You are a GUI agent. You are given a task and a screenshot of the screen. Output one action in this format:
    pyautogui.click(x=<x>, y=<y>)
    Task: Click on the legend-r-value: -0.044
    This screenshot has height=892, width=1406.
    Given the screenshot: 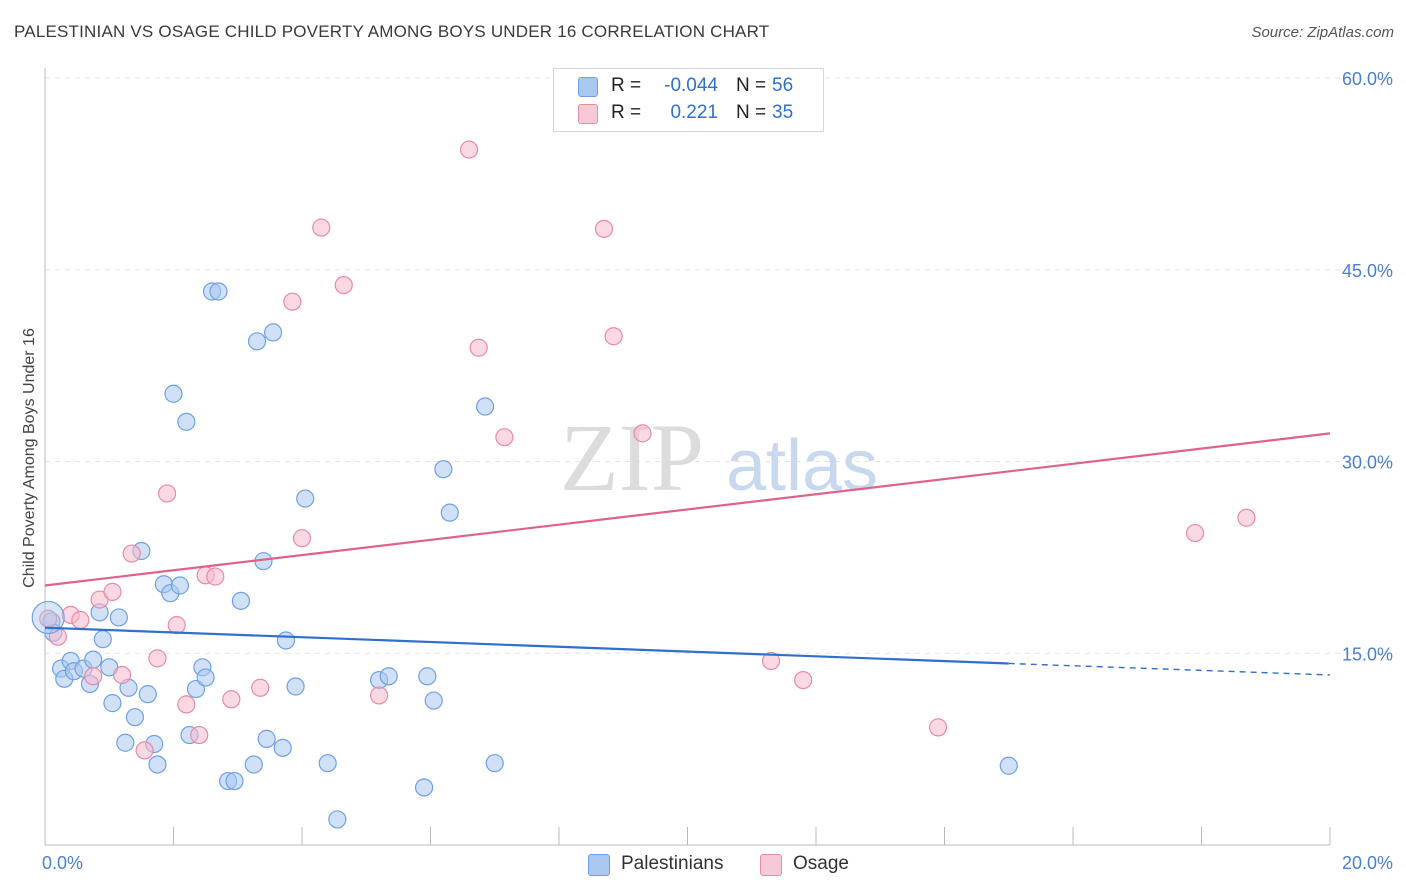 What is the action you would take?
    pyautogui.click(x=691, y=85)
    